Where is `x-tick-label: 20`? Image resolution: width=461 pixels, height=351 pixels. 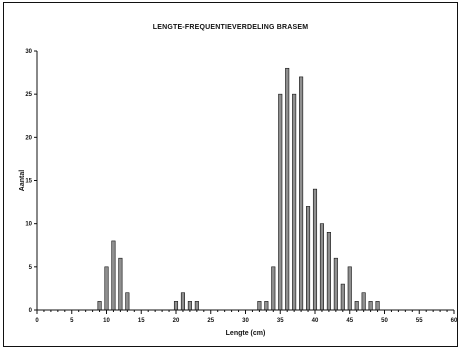
x-tick-label: 20 is located at coordinates (176, 321).